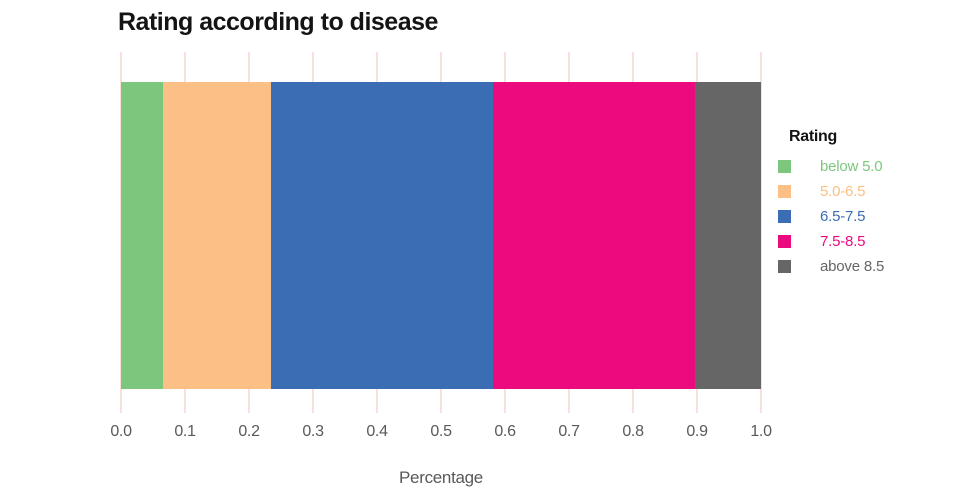 The width and height of the screenshot is (960, 500). I want to click on x-tick-label: 0.8, so click(633, 431).